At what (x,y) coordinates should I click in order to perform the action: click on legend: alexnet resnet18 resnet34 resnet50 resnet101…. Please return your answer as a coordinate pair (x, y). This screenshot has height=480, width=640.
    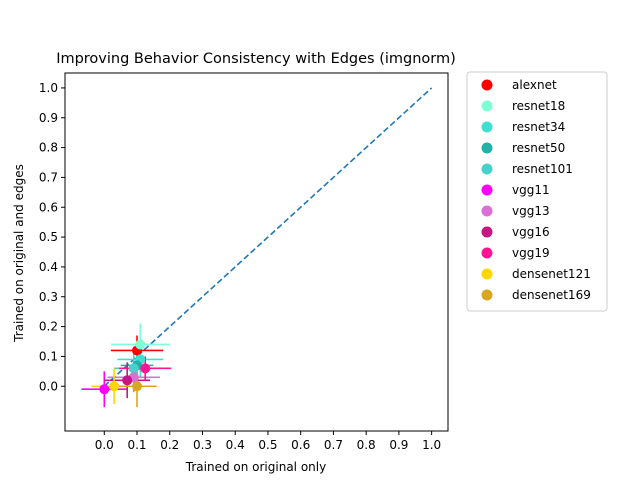
    Looking at the image, I should click on (537, 191).